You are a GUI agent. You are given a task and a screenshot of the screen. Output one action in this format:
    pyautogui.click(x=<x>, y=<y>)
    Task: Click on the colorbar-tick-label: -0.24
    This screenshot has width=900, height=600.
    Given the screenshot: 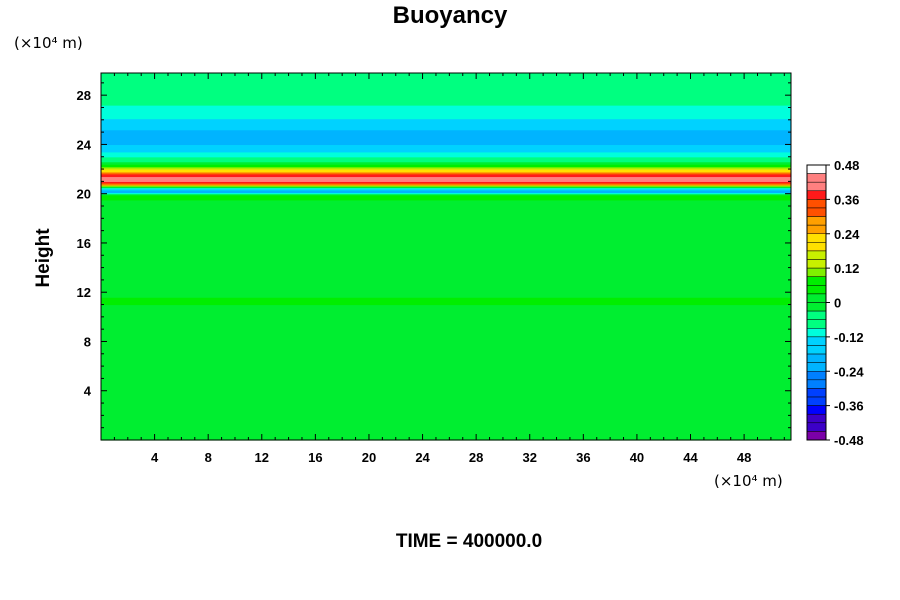 What is the action you would take?
    pyautogui.click(x=849, y=371)
    